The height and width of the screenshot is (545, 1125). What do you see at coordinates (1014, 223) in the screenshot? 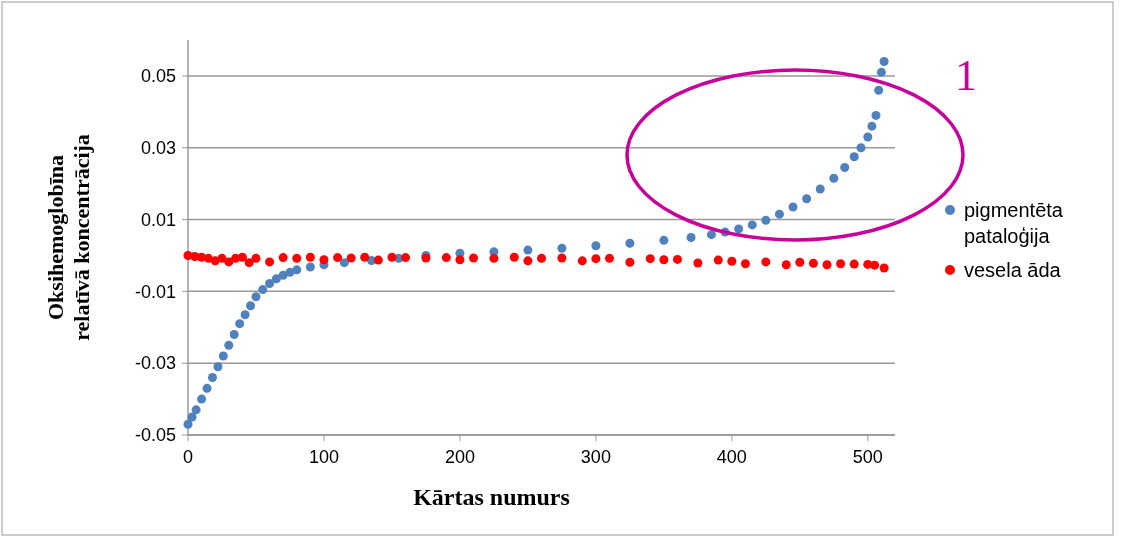
I see `legend-label: pigmentēta pataloģija` at bounding box center [1014, 223].